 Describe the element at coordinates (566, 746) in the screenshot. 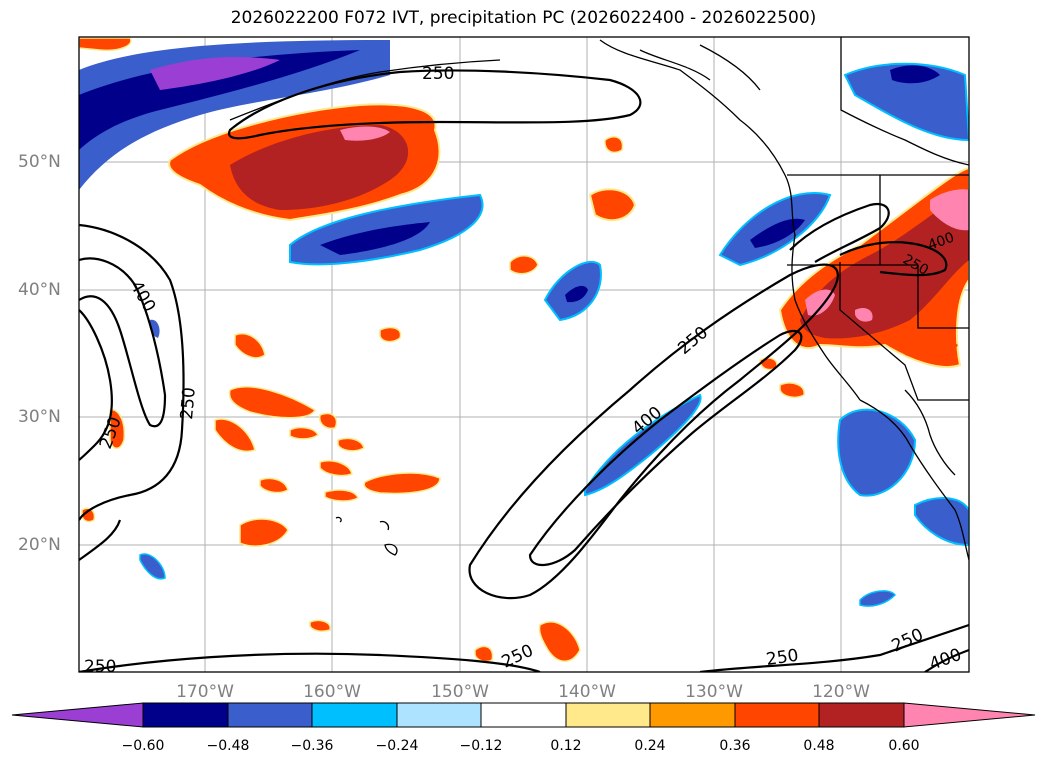

I see `colorbar-tick-label: 0.12` at that location.